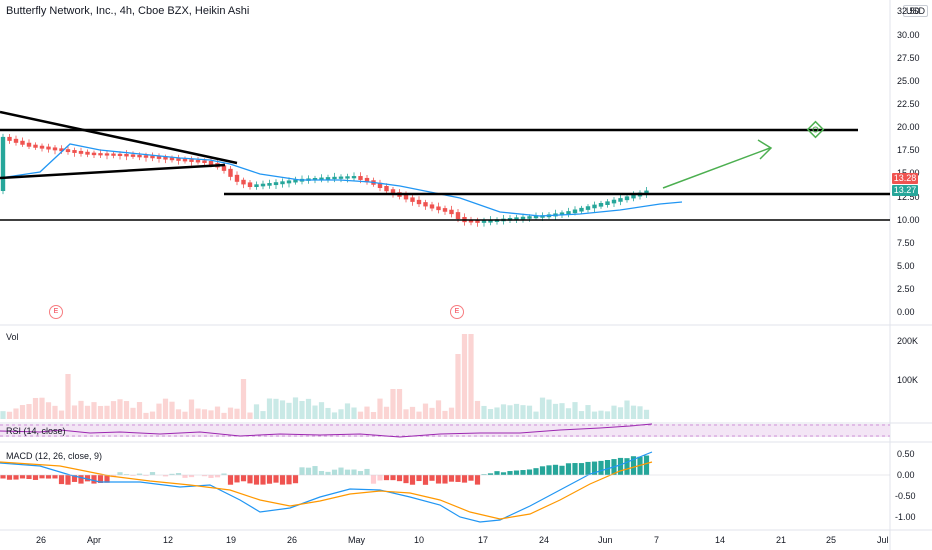 Image resolution: width=932 pixels, height=550 pixels. Describe the element at coordinates (716, 168) in the screenshot. I see `projection-arrow-line` at that location.